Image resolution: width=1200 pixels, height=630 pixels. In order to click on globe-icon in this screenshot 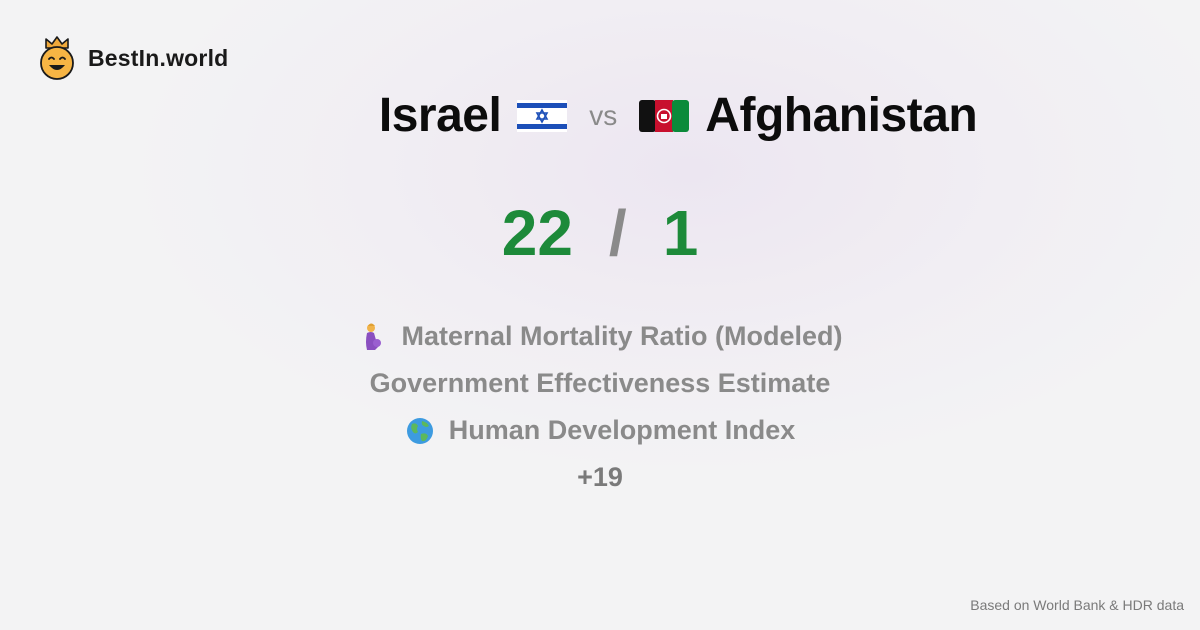, I will do `click(419, 430)`.